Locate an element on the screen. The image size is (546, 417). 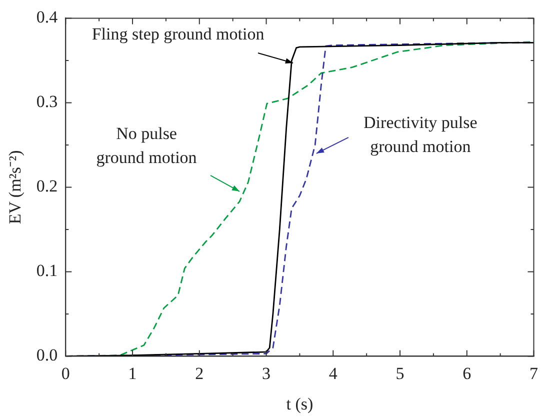
x-tick-label: 1 is located at coordinates (132, 373).